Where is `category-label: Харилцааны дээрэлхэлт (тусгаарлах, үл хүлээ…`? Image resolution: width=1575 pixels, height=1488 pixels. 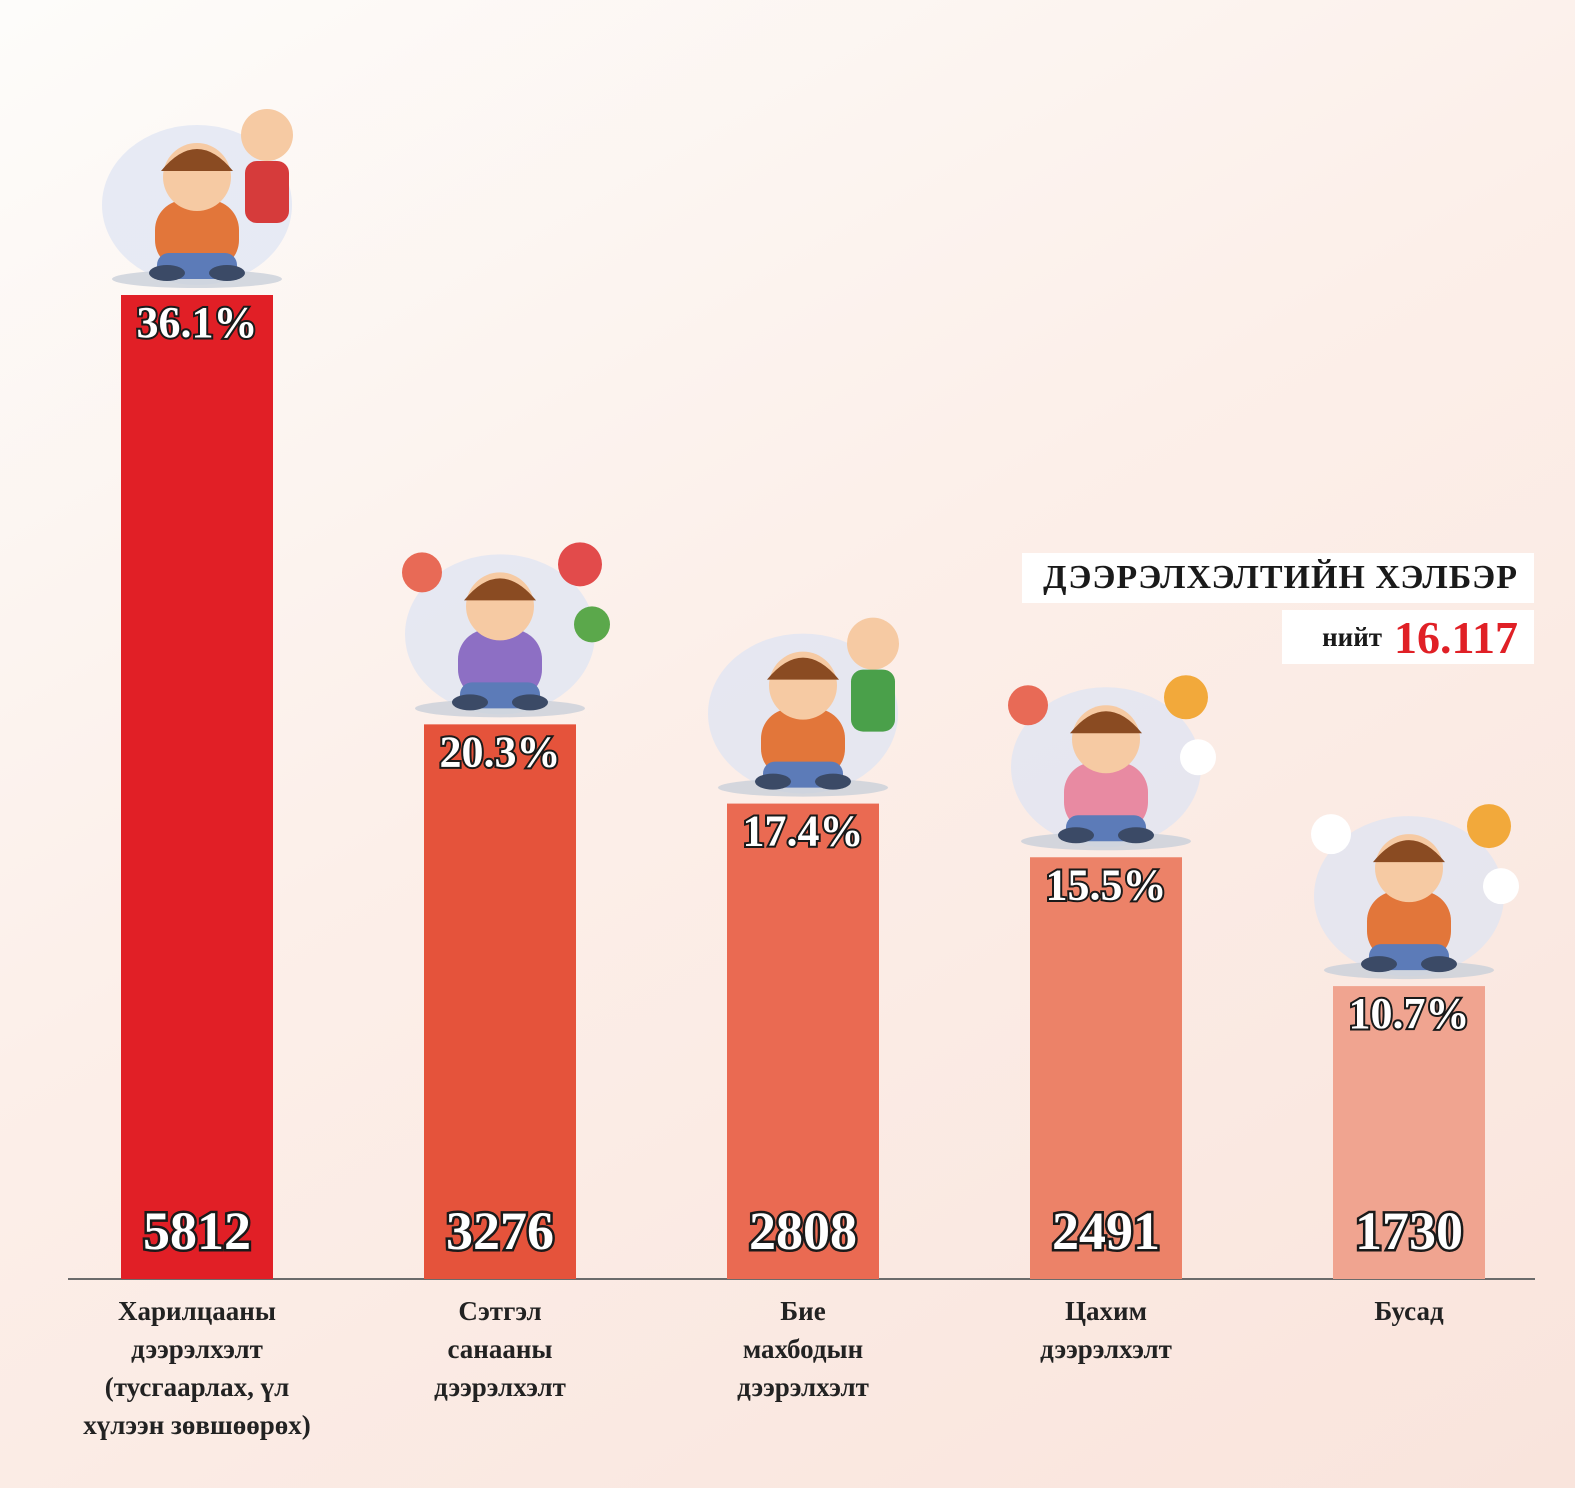
category-label: Харилцааны дээрэлхэлт (тусгаарлах, үл хүлээ… is located at coordinates (197, 1368).